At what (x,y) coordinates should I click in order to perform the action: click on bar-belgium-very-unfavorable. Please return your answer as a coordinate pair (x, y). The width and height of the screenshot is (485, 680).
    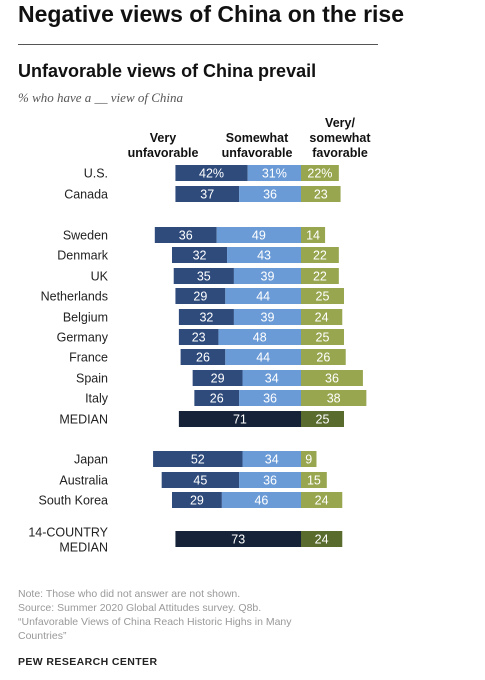
    Looking at the image, I should click on (206, 317).